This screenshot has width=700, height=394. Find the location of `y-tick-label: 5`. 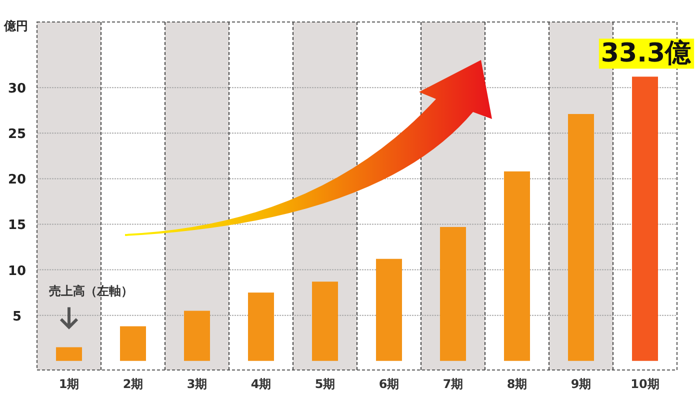

y-tick-label: 5 is located at coordinates (17, 316).